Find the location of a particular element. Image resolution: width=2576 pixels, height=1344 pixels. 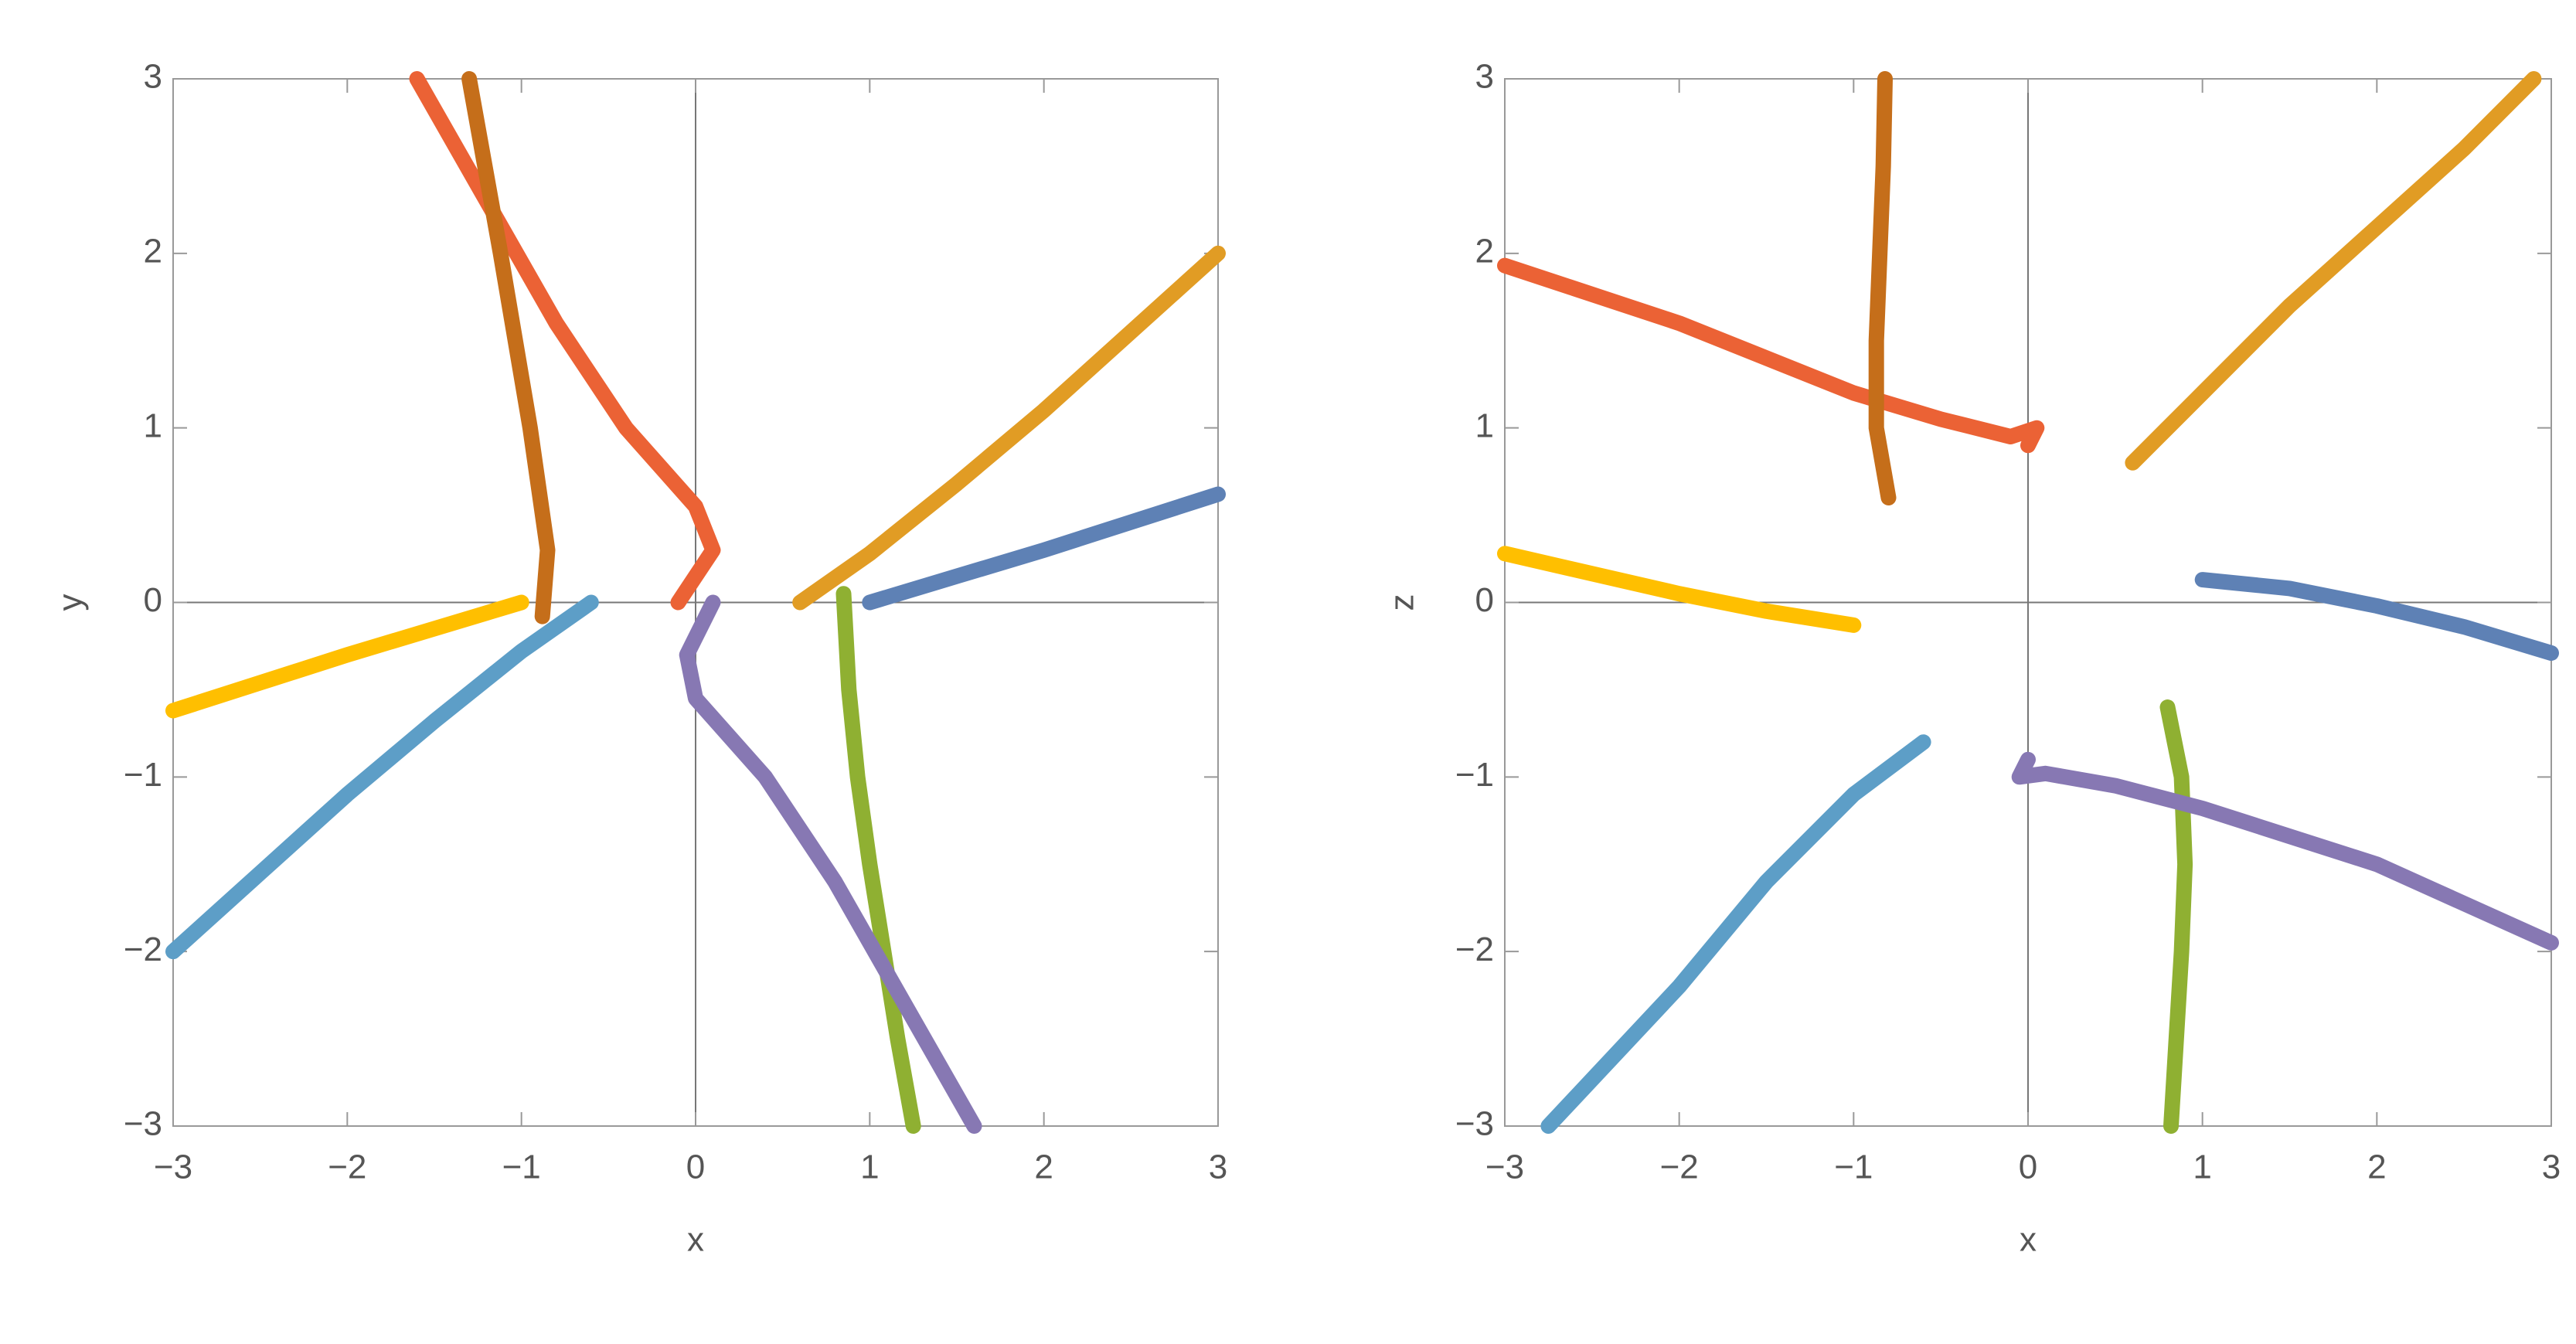

y-axis-label: y is located at coordinates (71, 602).